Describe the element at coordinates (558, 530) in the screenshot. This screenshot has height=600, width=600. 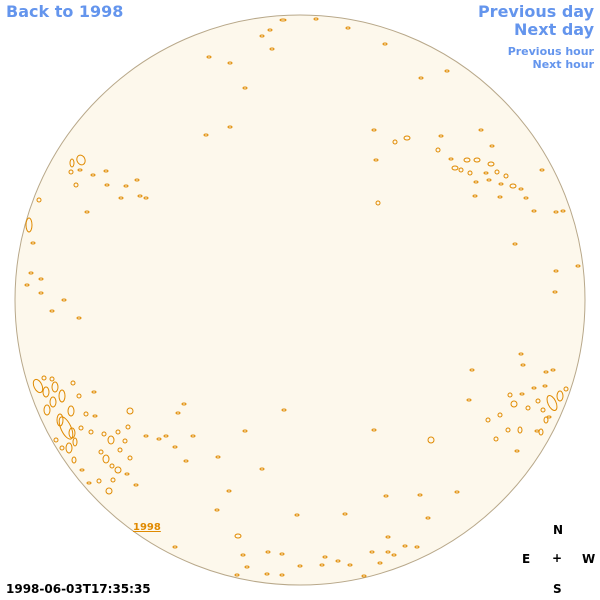
I see `compass-north: N` at that location.